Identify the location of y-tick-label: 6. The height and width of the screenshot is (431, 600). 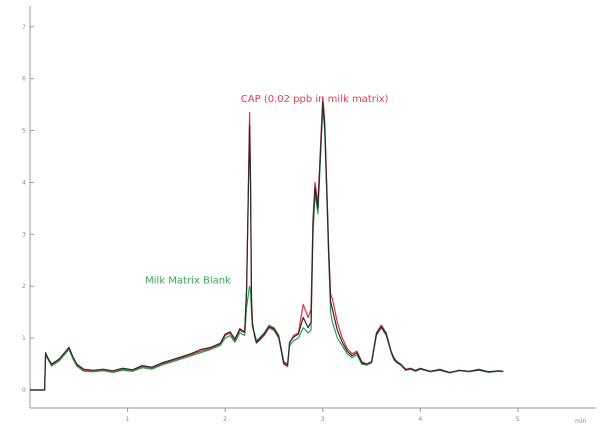
(24, 79).